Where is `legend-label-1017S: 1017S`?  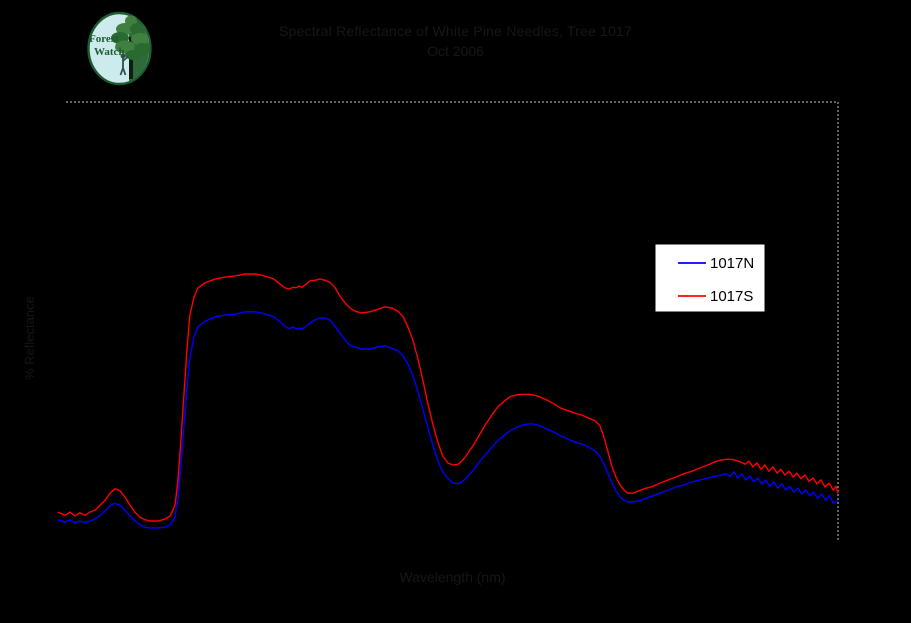 legend-label-1017S: 1017S is located at coordinates (731, 296).